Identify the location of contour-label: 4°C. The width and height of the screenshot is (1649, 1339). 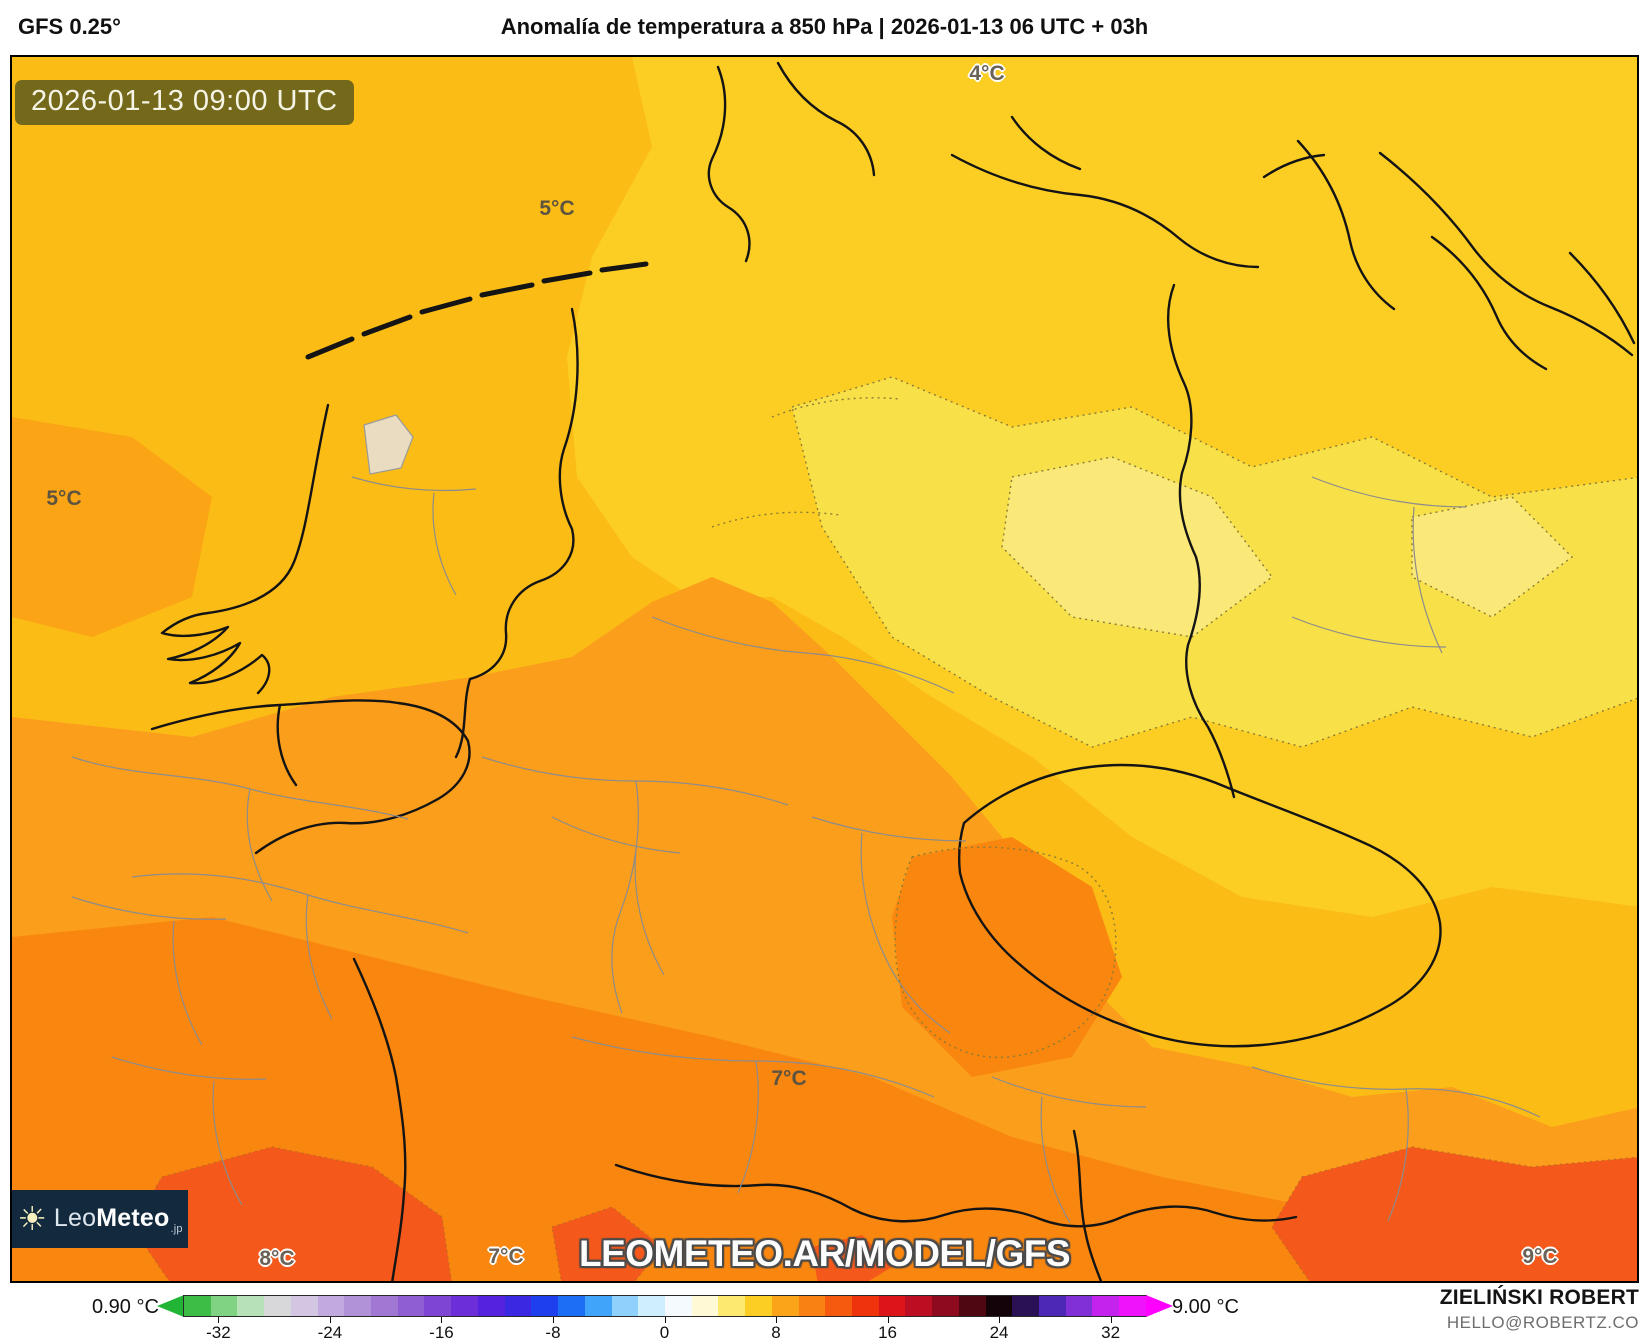
(987, 73).